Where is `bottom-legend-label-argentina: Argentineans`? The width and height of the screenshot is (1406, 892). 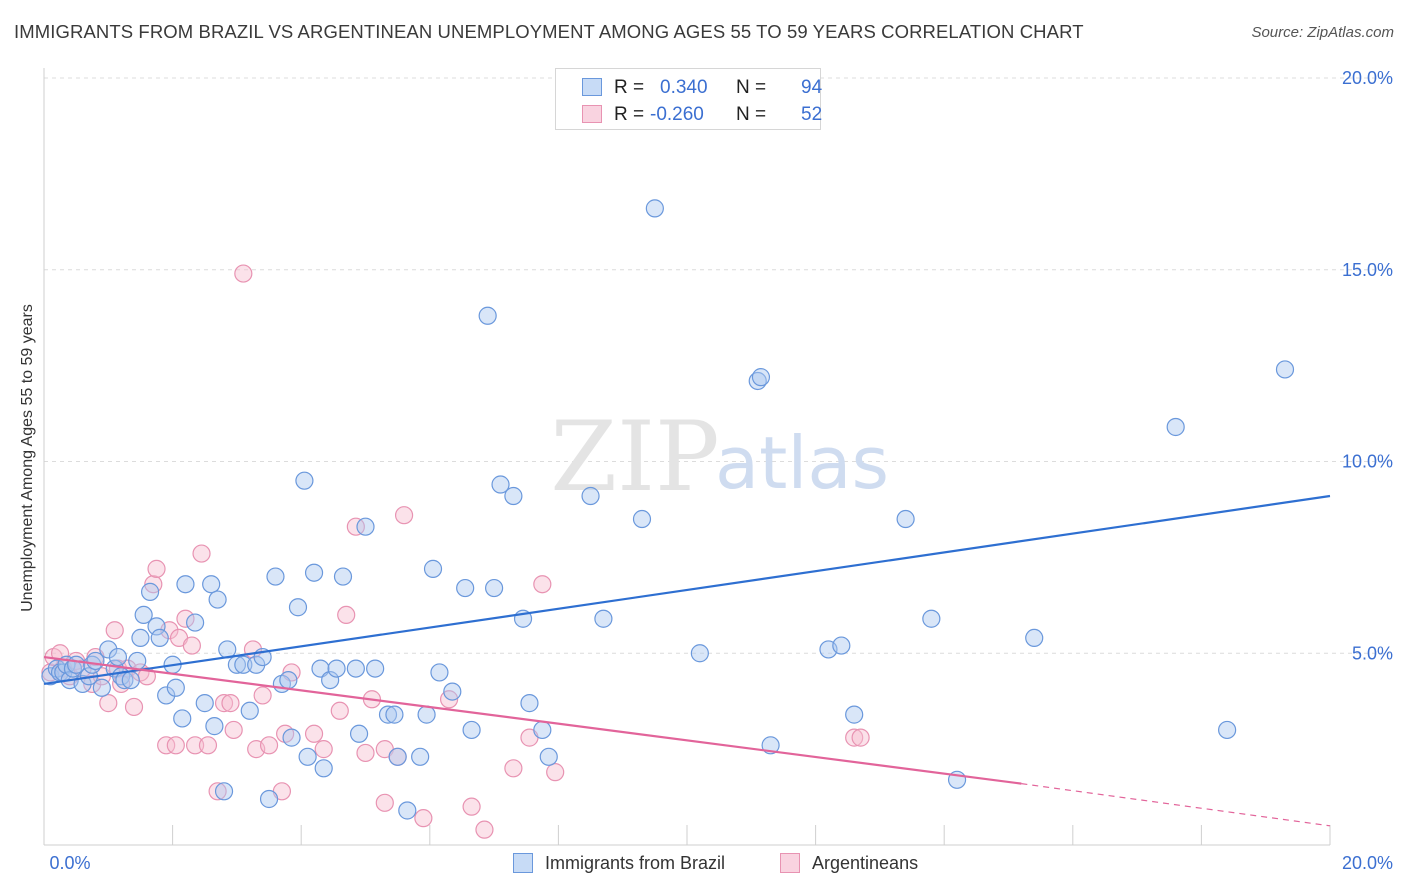
bottom-legend-label-argentina: Argentineans is located at coordinates (865, 863).